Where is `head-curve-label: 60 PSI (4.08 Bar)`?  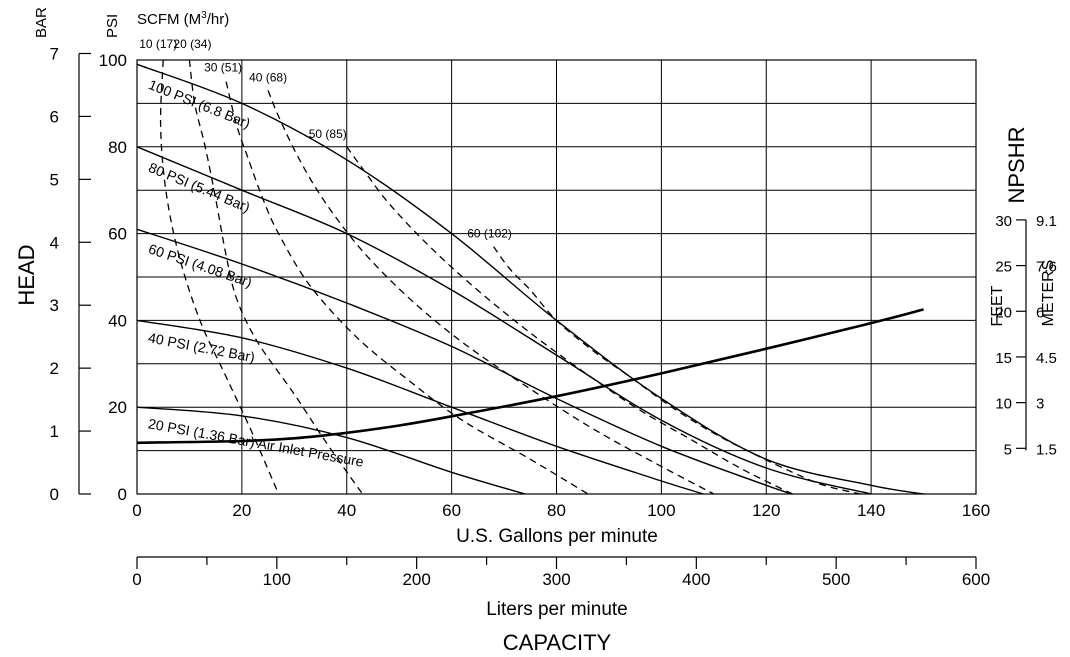 head-curve-label: 60 PSI (4.08 Bar) is located at coordinates (201, 265).